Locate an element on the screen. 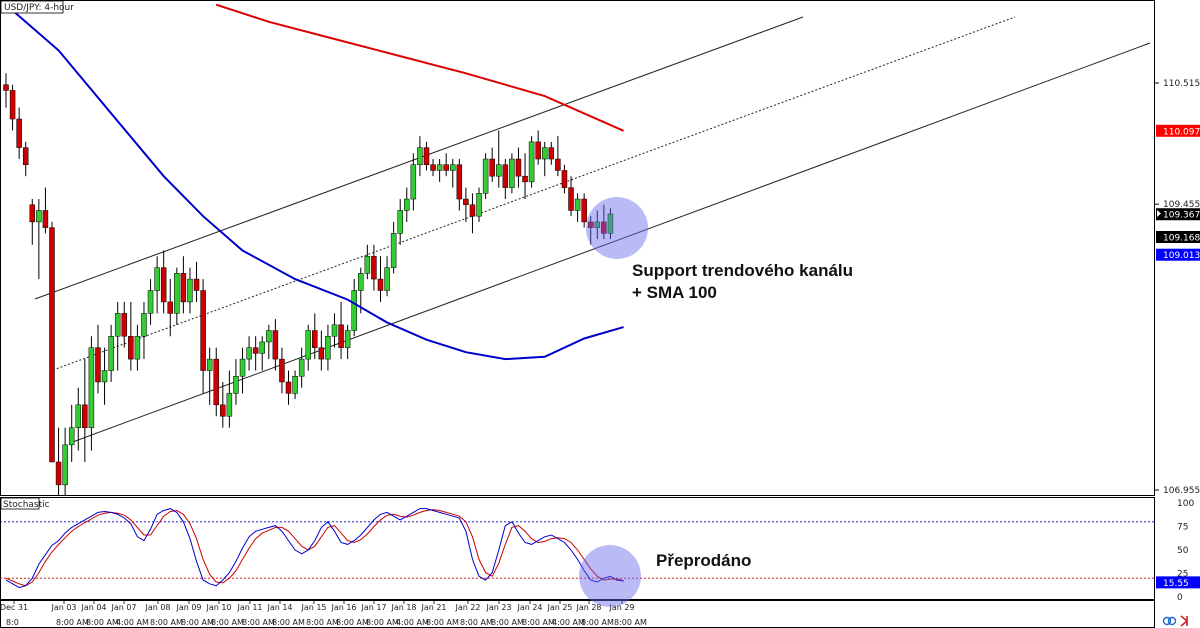 Image resolution: width=1200 pixels, height=628 pixels. date-label: Jan 21 is located at coordinates (433, 607).